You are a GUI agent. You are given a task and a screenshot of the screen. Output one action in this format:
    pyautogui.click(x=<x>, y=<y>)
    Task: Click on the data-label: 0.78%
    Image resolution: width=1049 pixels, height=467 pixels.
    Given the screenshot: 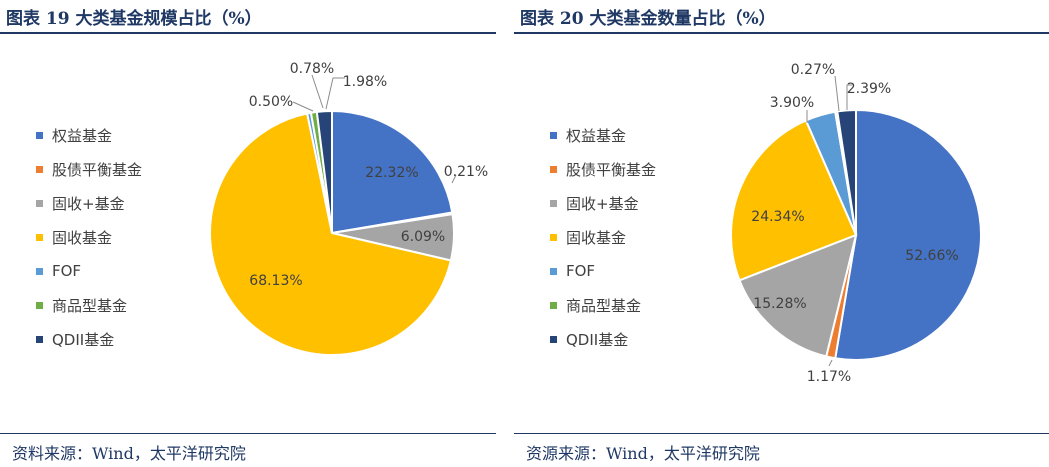 What is the action you would take?
    pyautogui.click(x=312, y=69)
    